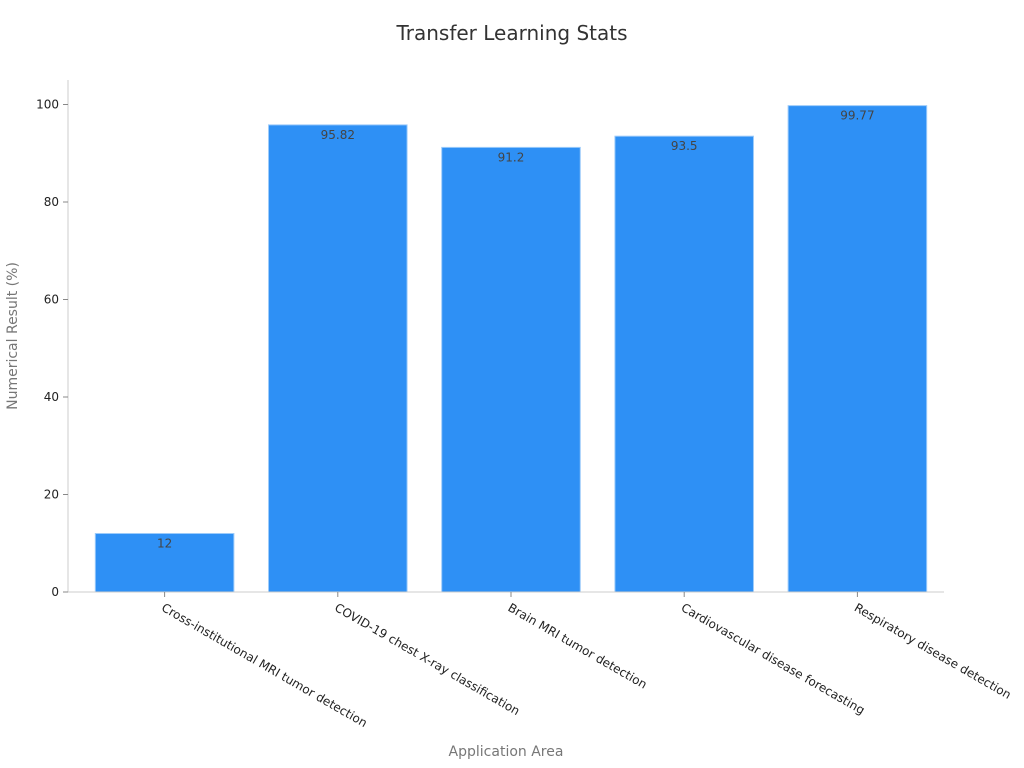 The height and width of the screenshot is (768, 1024). I want to click on data-label-4: 93.5, so click(684, 146).